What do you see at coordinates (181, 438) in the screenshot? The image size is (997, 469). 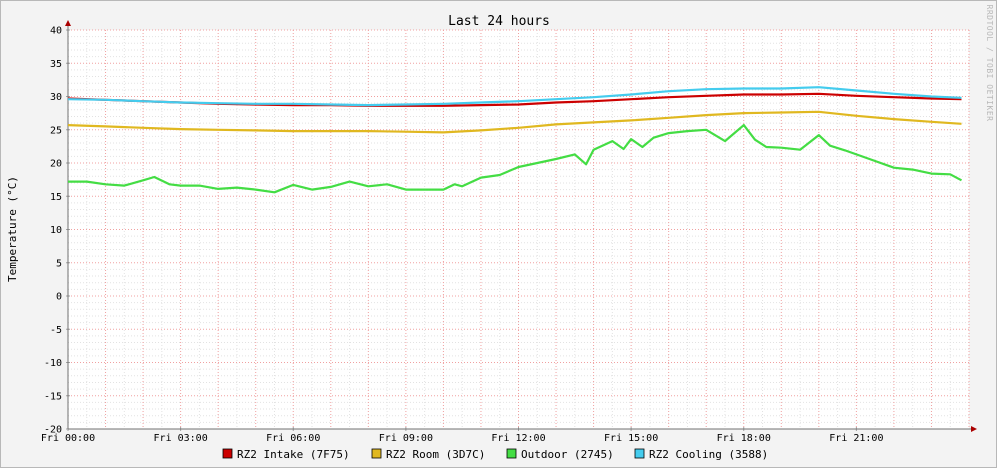 I see `x-tick-label: Fri 03:00` at bounding box center [181, 438].